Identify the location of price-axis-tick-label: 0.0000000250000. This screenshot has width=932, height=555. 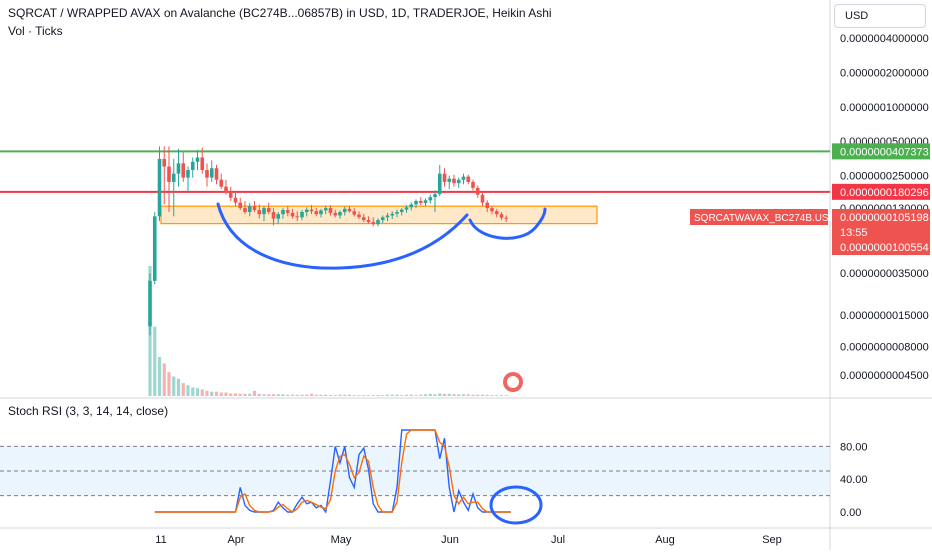
(884, 177).